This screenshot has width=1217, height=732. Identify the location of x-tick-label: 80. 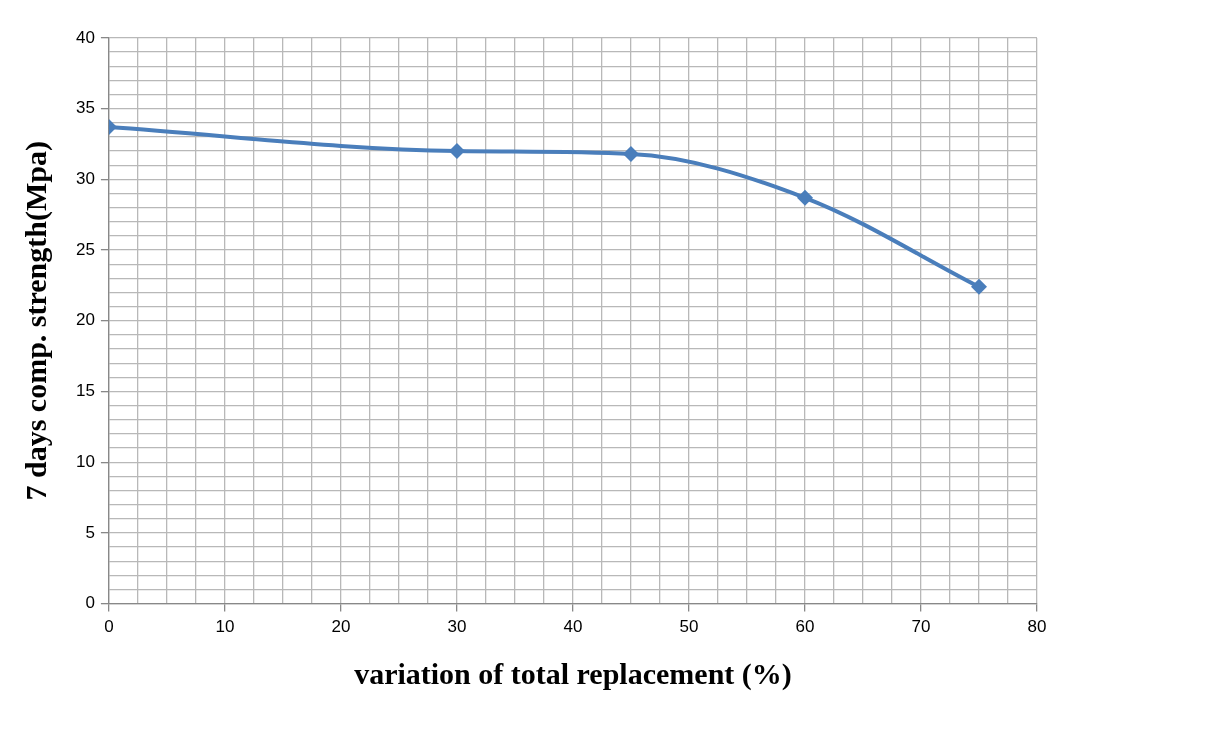
(1037, 627).